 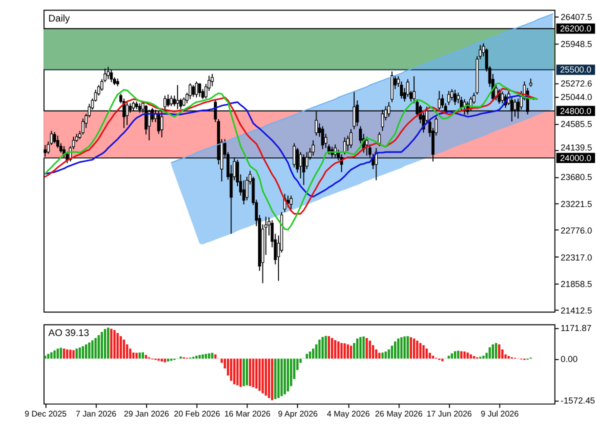 I want to click on y-tick-label: 1171.87, so click(x=576, y=328).